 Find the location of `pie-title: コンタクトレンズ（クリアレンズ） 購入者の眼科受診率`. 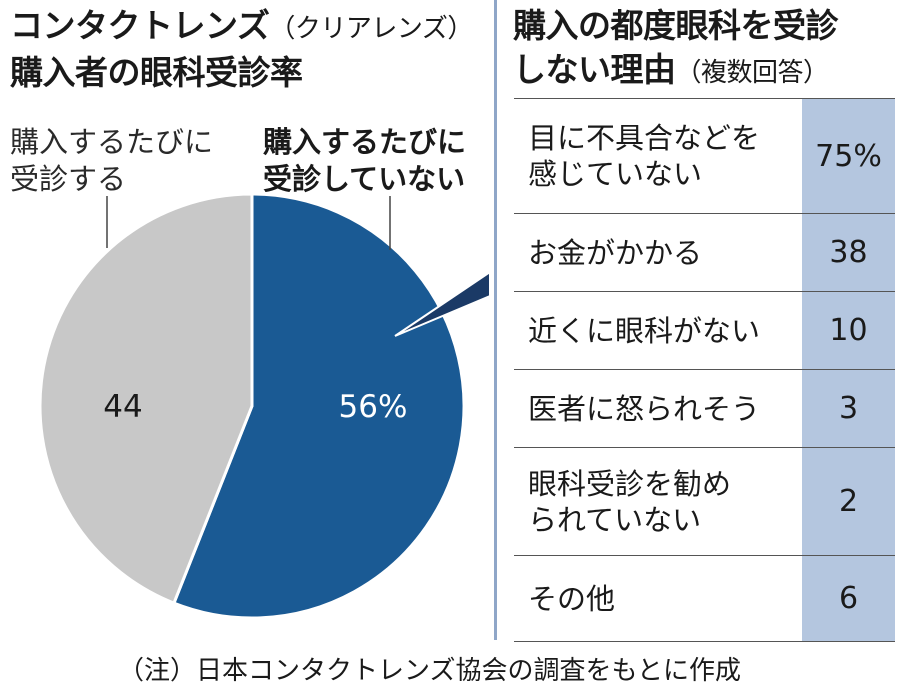

pie-title: コンタクトレンズ（クリアレンズ） 購入者の眼科受診率 is located at coordinates (241, 49).